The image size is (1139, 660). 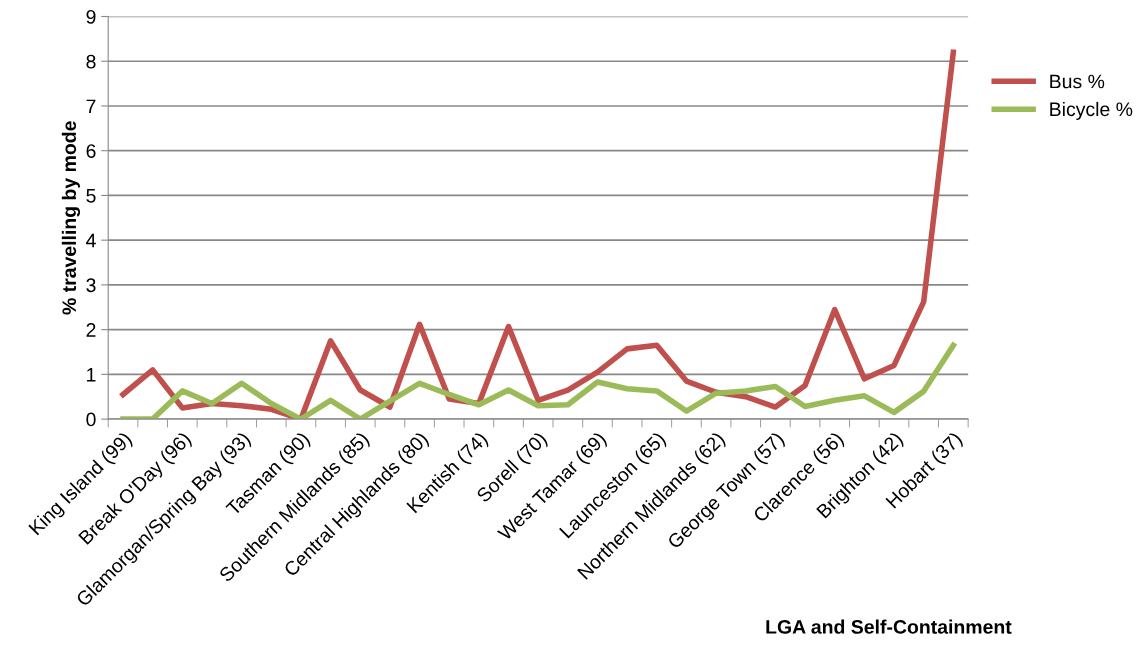 I want to click on y-tick-label: 8, so click(x=91, y=61).